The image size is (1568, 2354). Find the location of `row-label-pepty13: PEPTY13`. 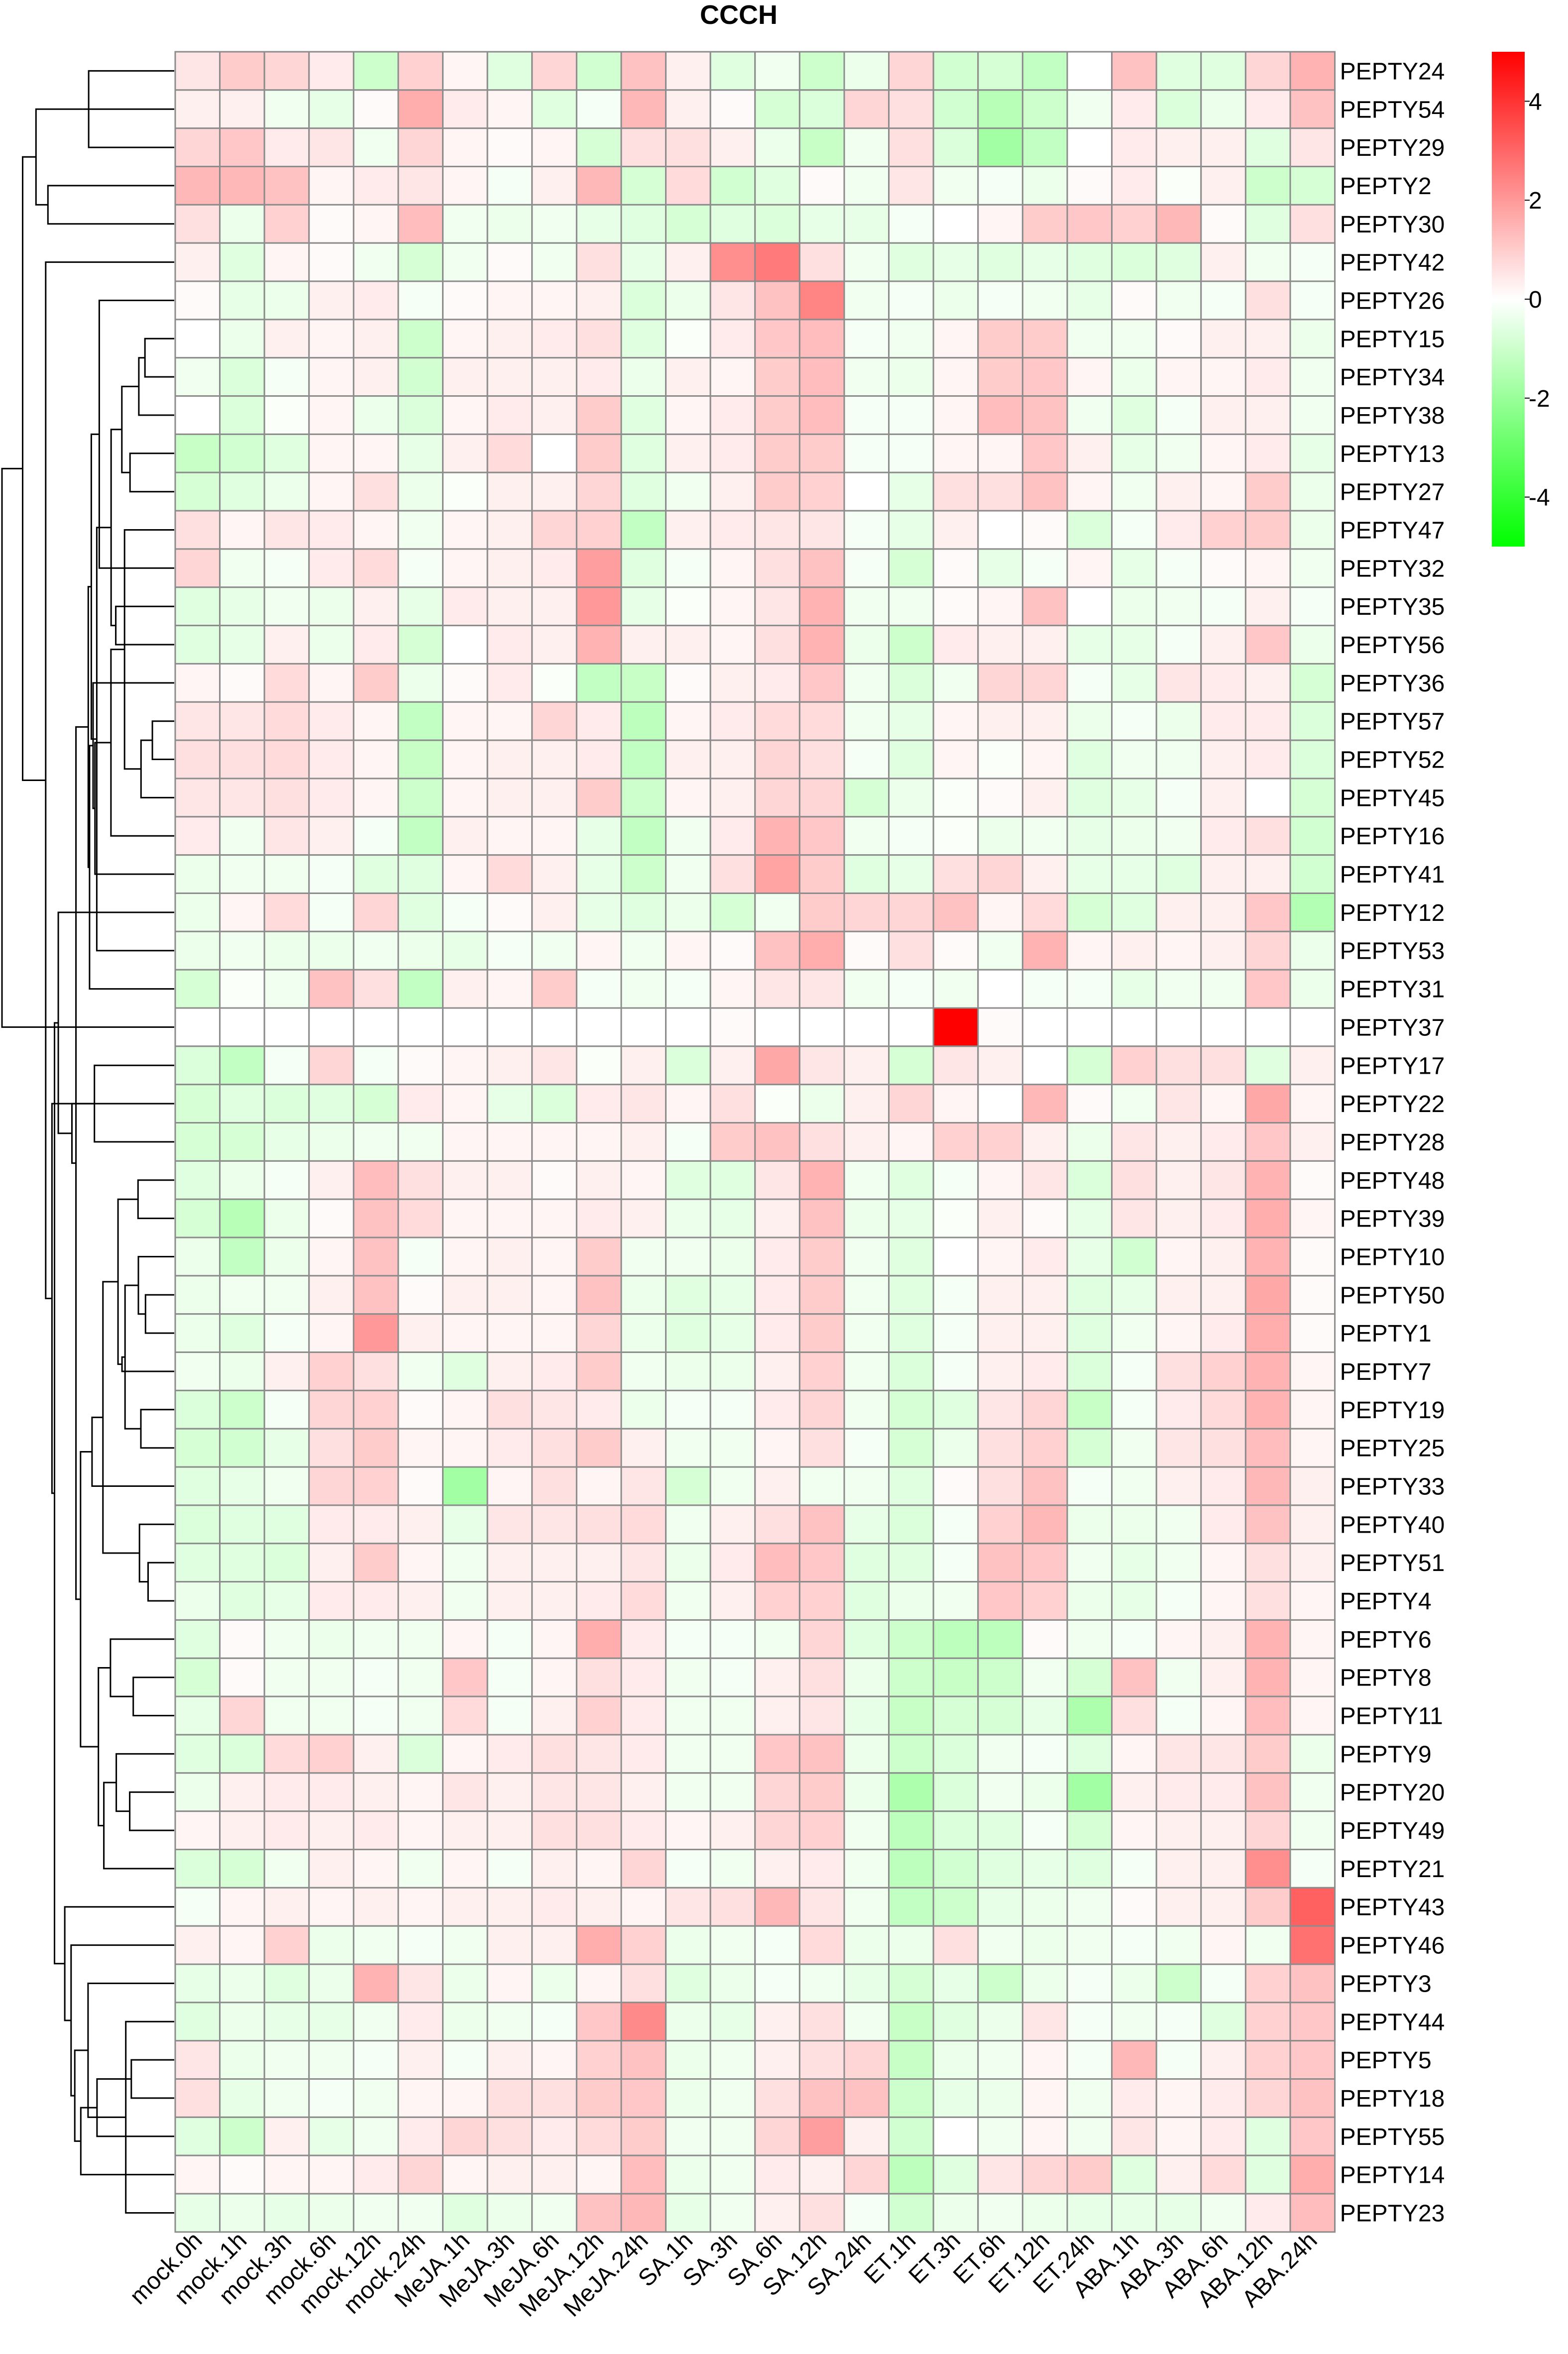

row-label-pepty13: PEPTY13 is located at coordinates (1392, 454).